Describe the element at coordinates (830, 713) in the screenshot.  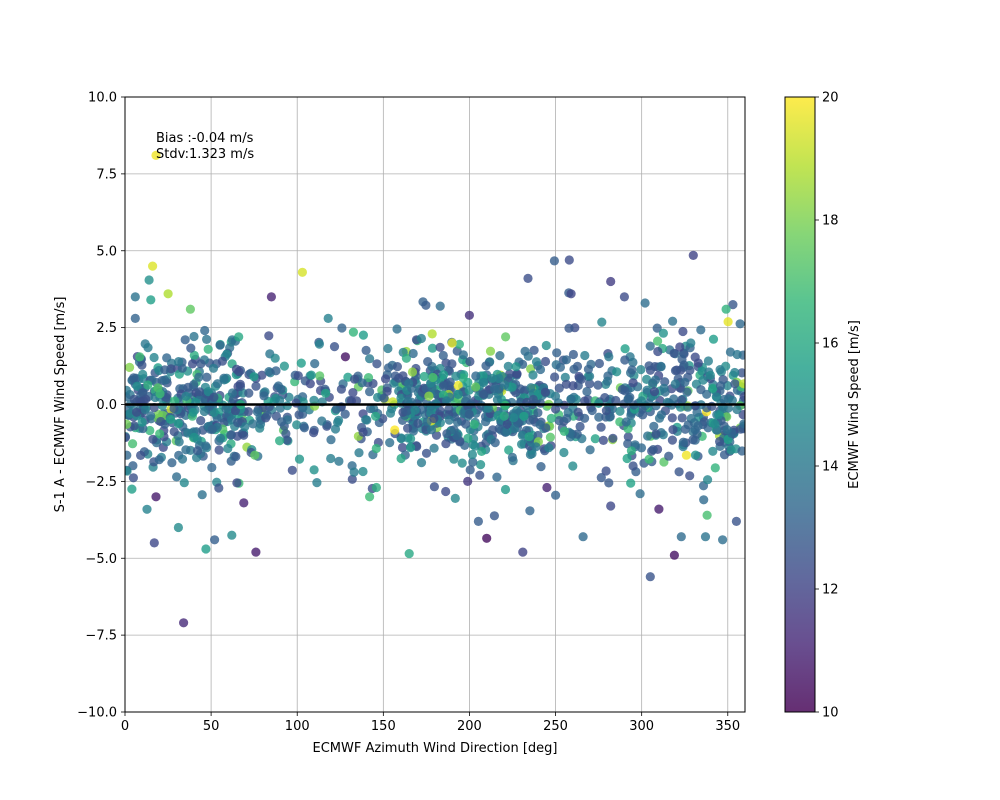
I see `colorbar-tick-label: 10` at that location.